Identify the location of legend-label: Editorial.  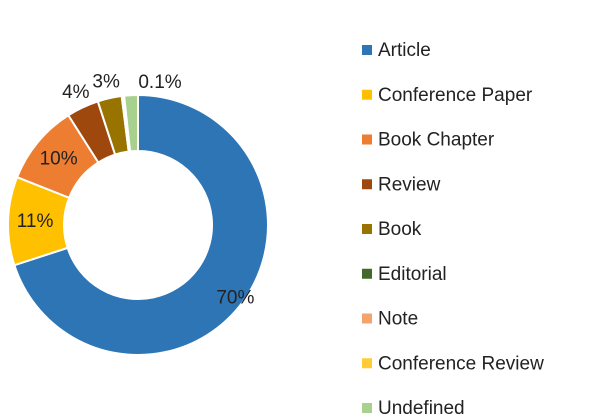
(412, 274).